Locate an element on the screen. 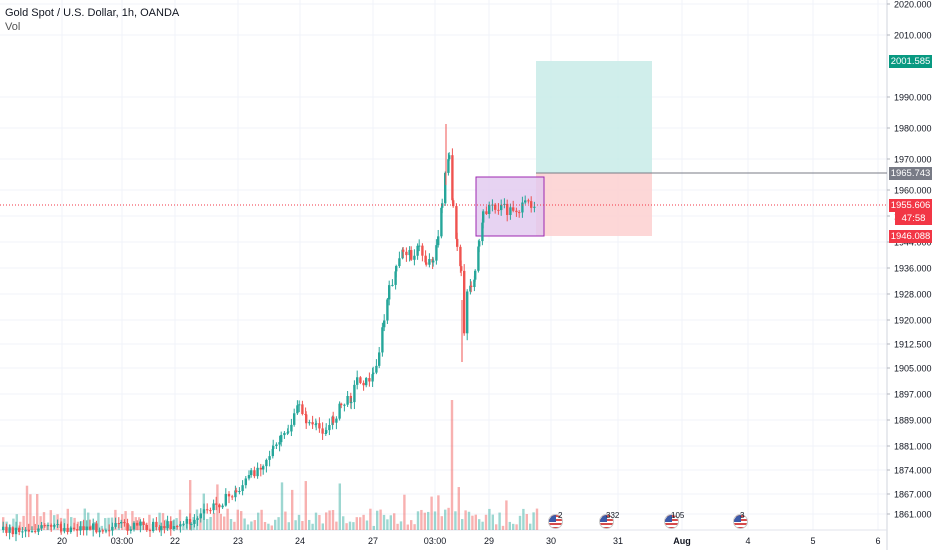 This screenshot has width=932, height=550. price-tick-label: 1867.000 is located at coordinates (913, 495).